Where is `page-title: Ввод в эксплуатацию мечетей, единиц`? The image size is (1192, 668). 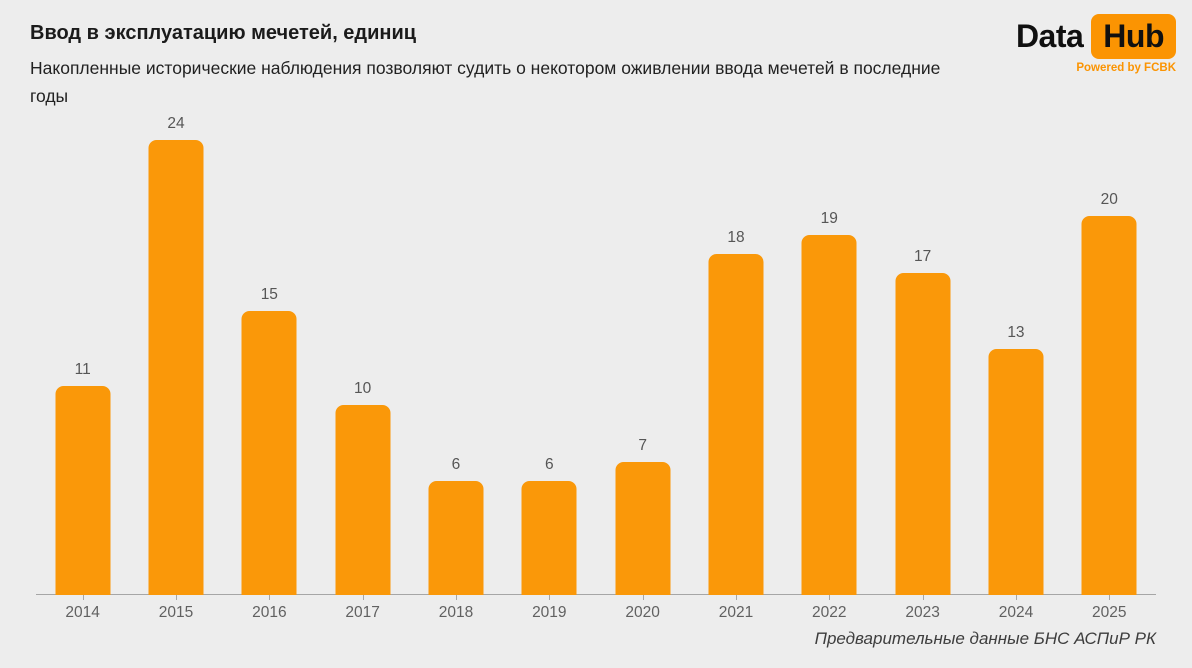 page-title: Ввод в эксплуатацию мечетей, единиц is located at coordinates (223, 33).